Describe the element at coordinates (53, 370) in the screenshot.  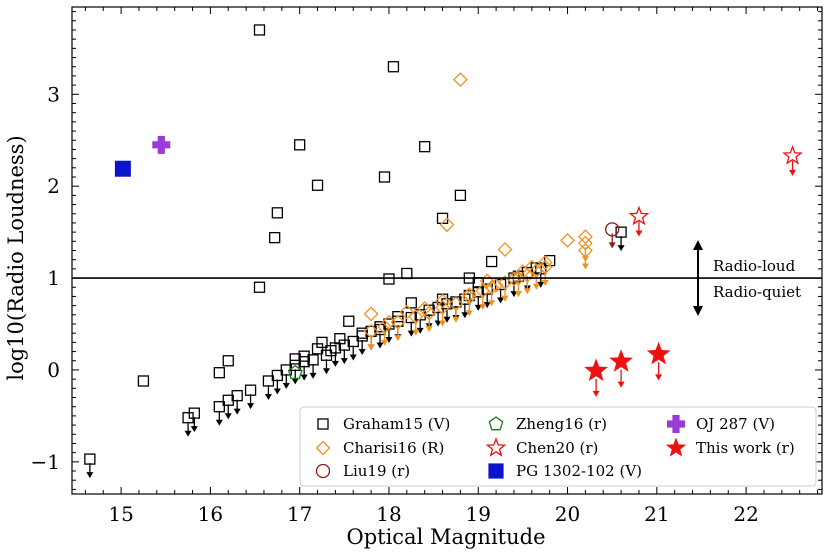
I see `y-tick-label: 0` at that location.